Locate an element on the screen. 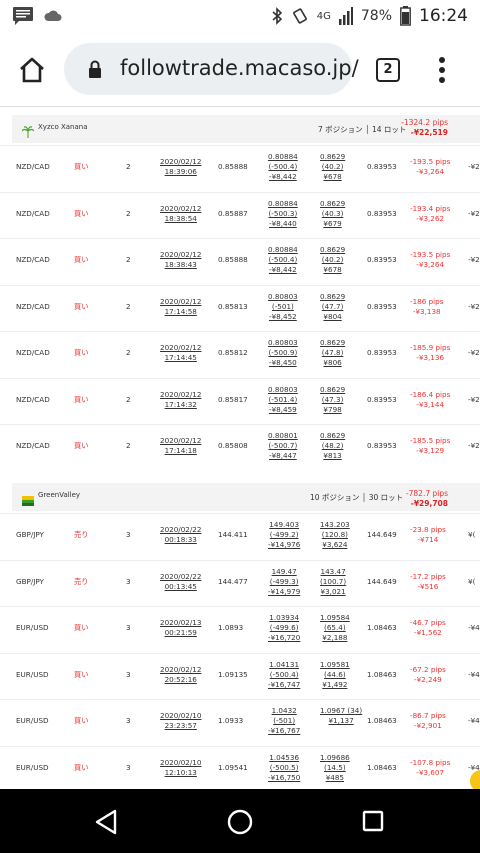 The height and width of the screenshot is (853, 480). take-profit-yen: ¥804 is located at coordinates (332, 316).